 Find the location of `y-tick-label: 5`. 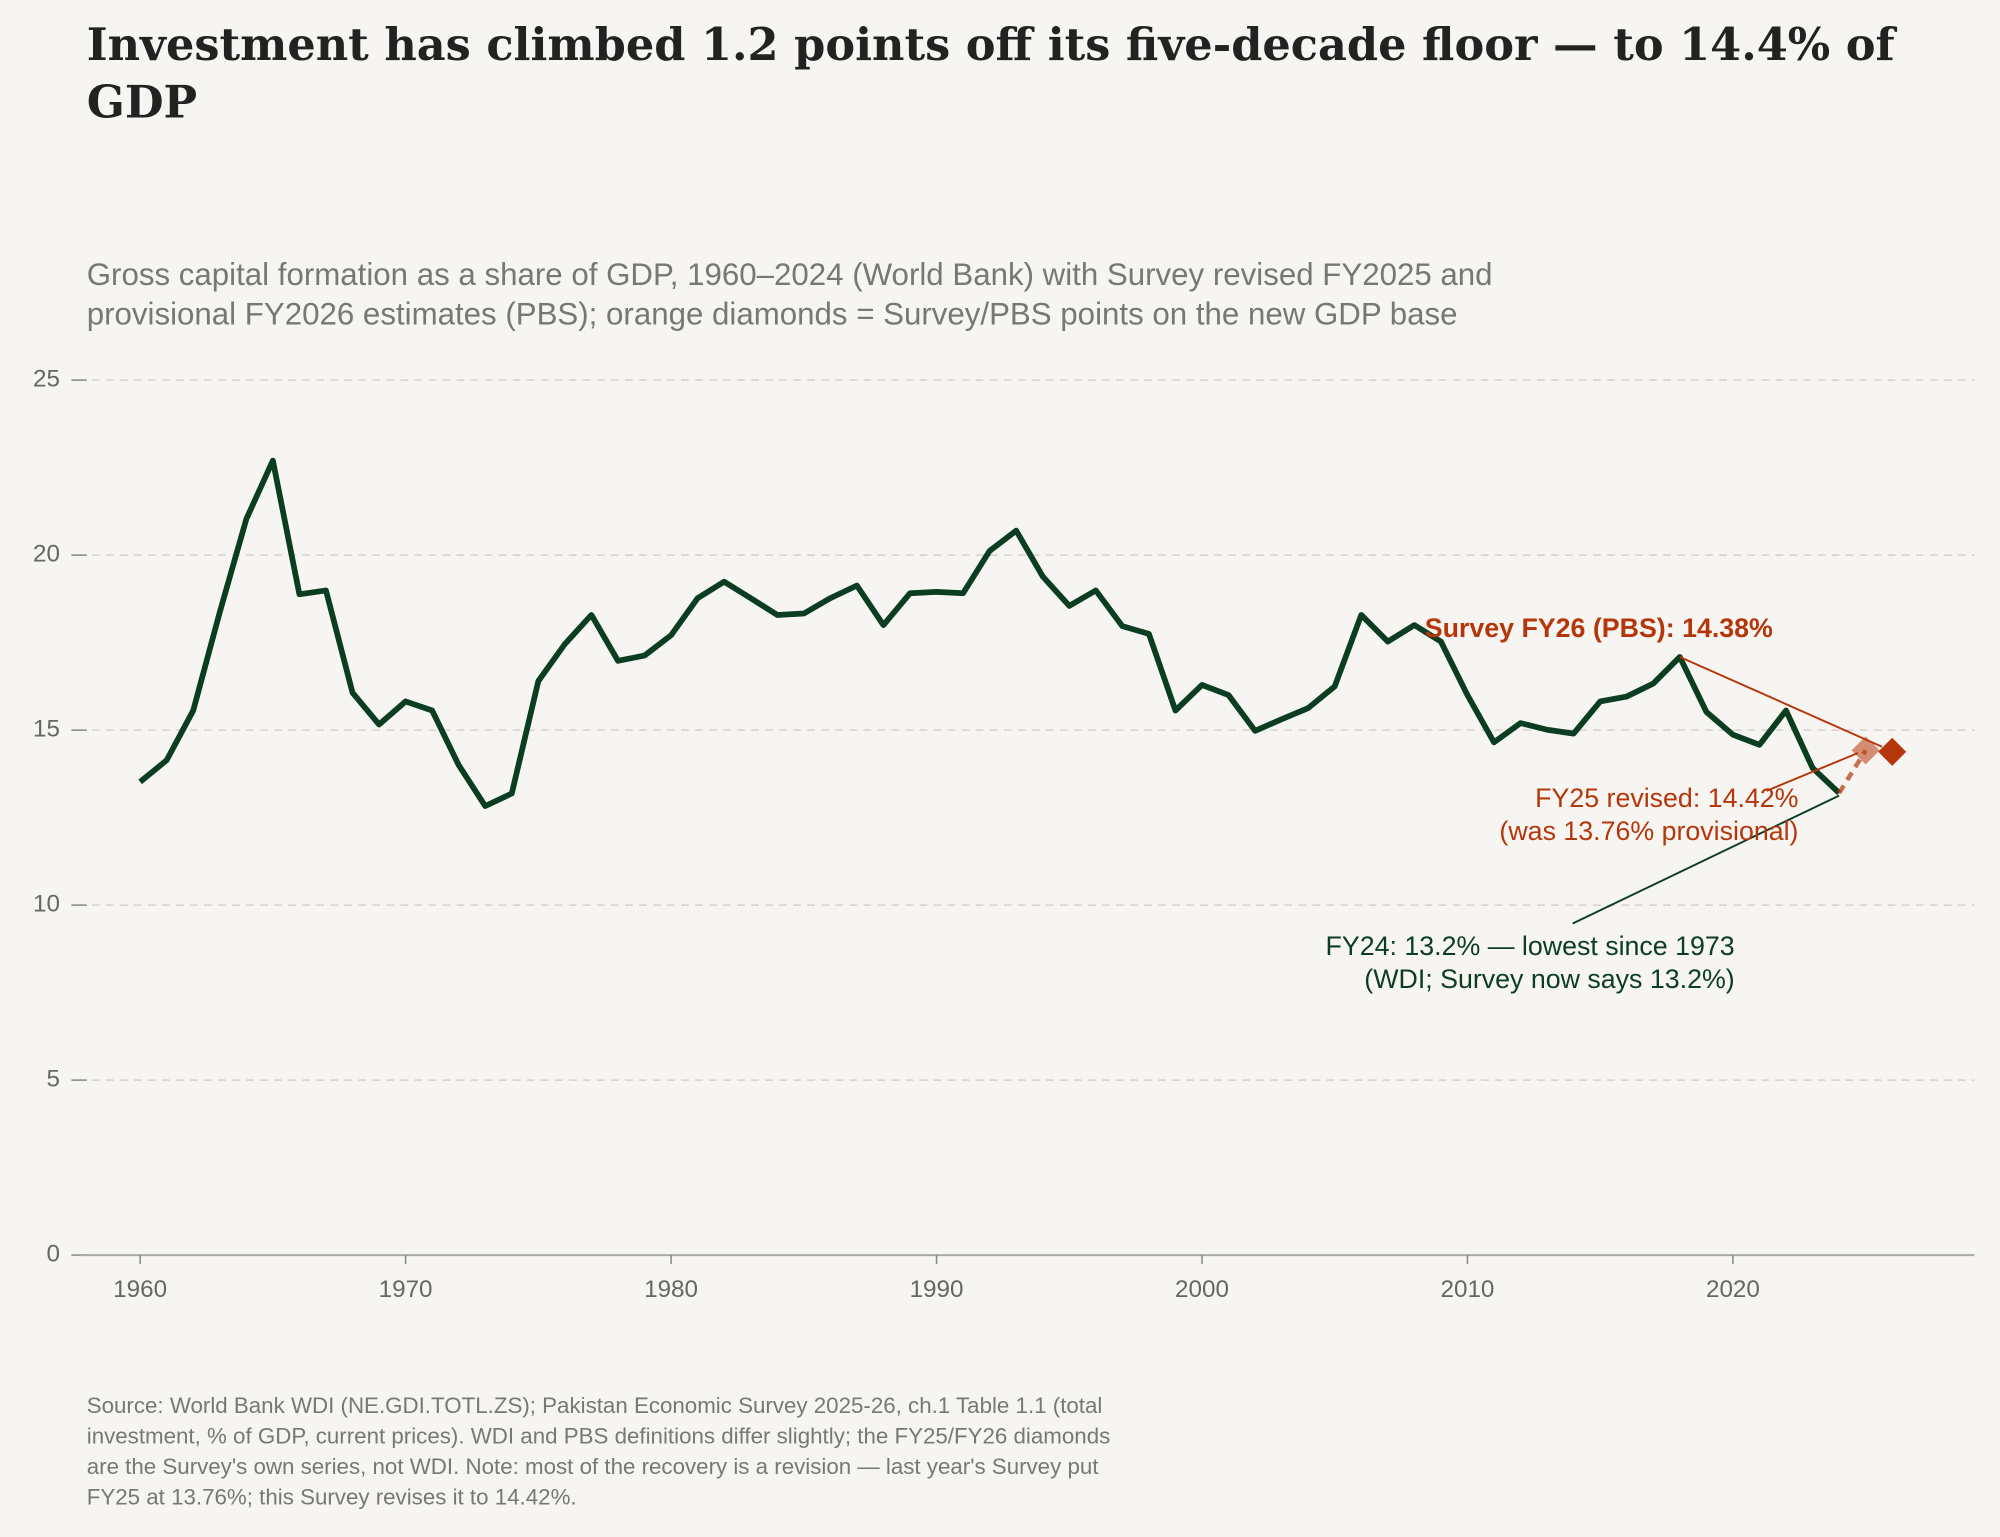

y-tick-label: 5 is located at coordinates (52, 1079).